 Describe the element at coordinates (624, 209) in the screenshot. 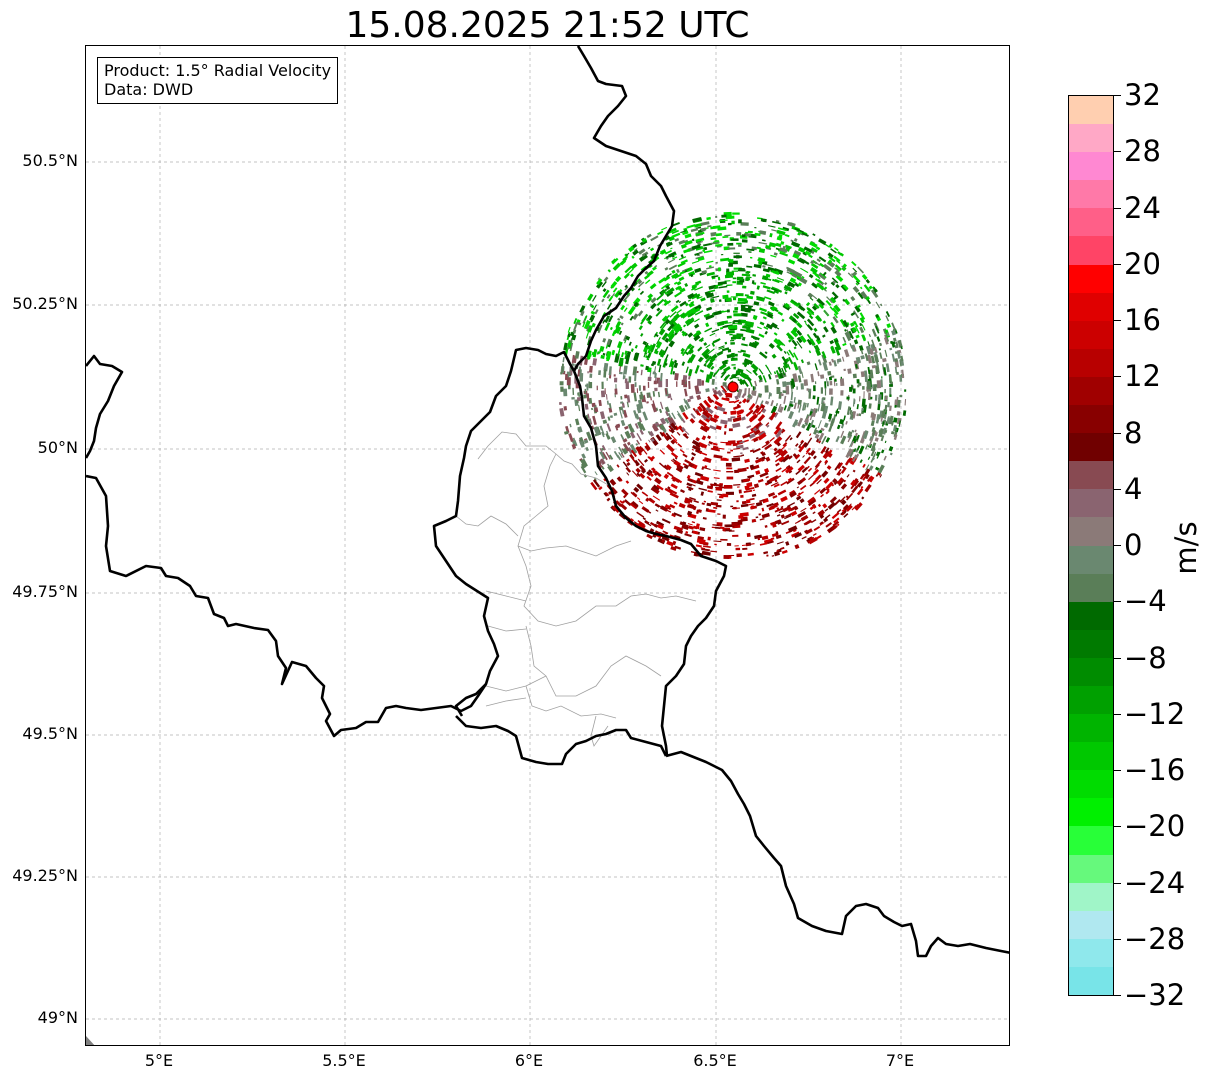

I see `border-belgium-germany` at that location.